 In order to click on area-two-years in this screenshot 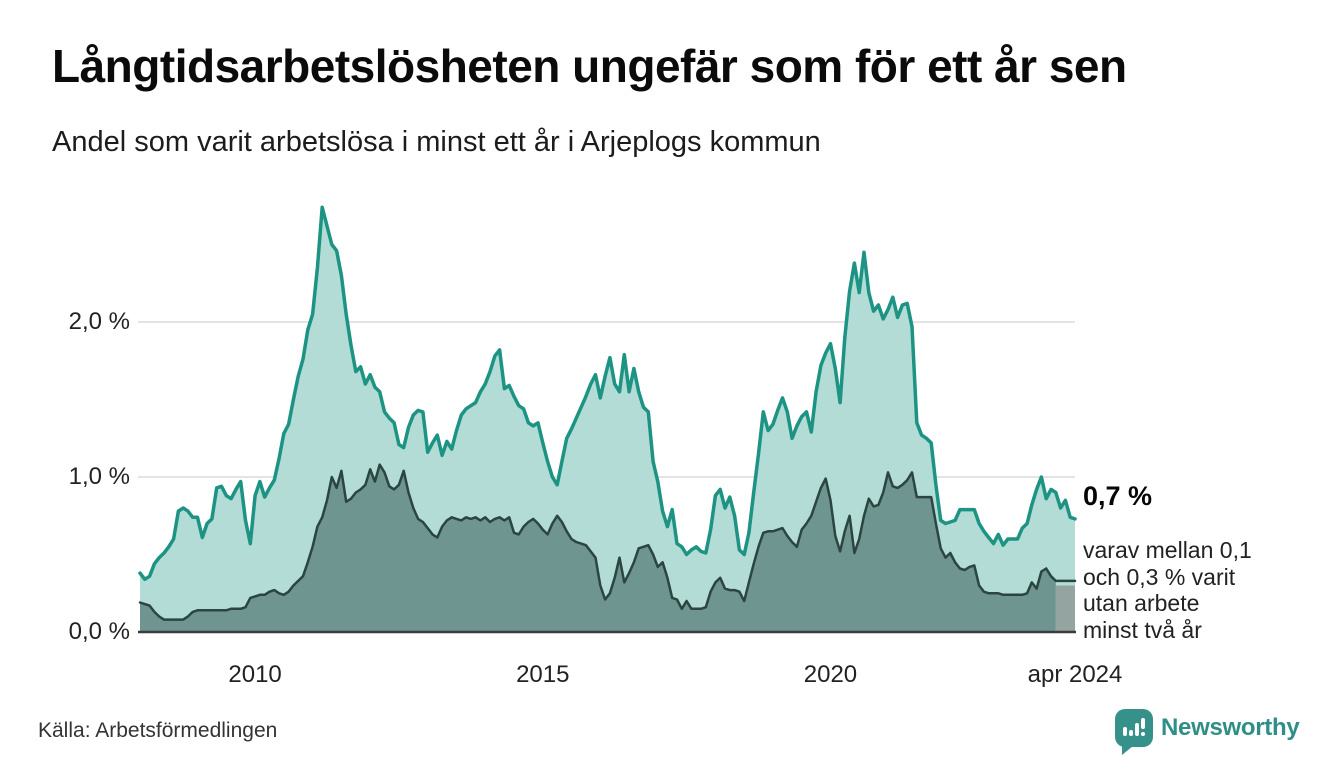, I will do `click(598, 548)`.